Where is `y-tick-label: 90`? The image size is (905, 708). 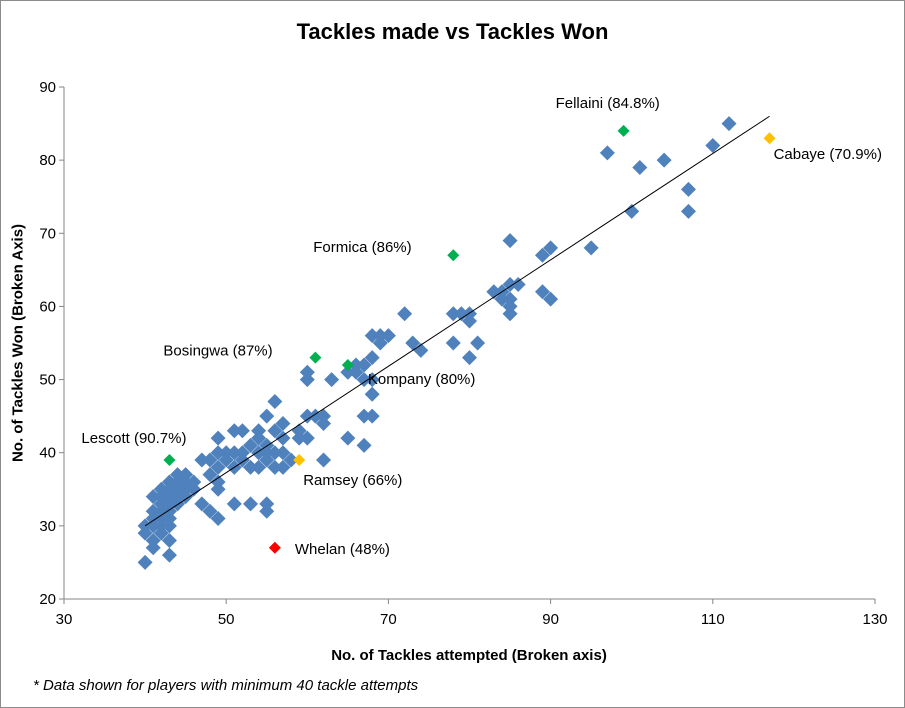
y-tick-label: 90 is located at coordinates (47, 87).